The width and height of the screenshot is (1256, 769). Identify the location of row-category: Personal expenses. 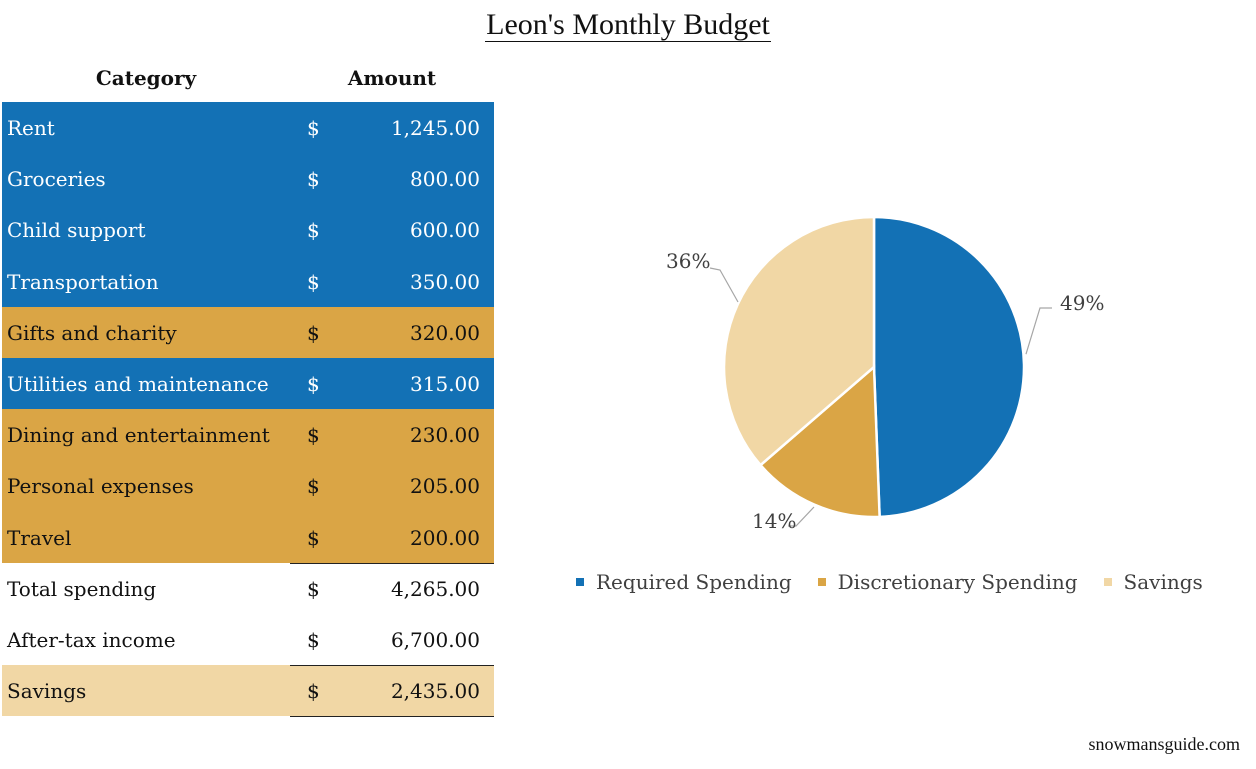
(100, 486).